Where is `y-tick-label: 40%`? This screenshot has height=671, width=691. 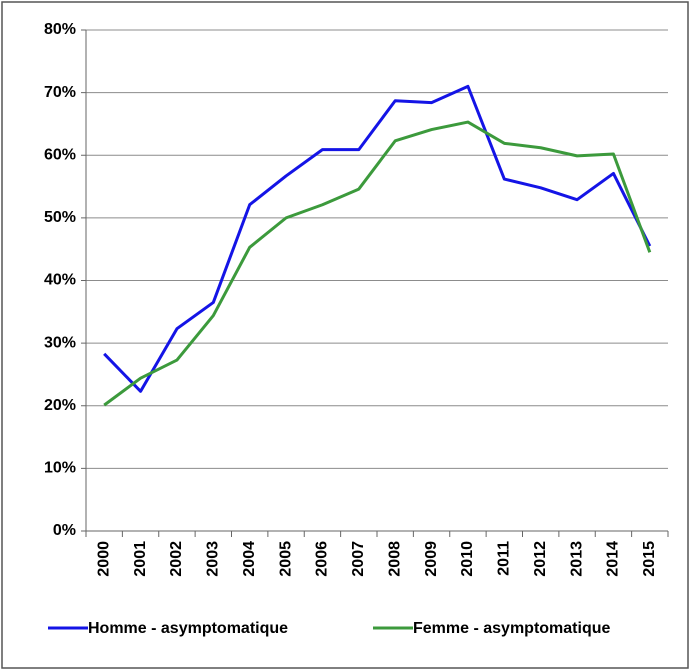
y-tick-label: 40% is located at coordinates (60, 280).